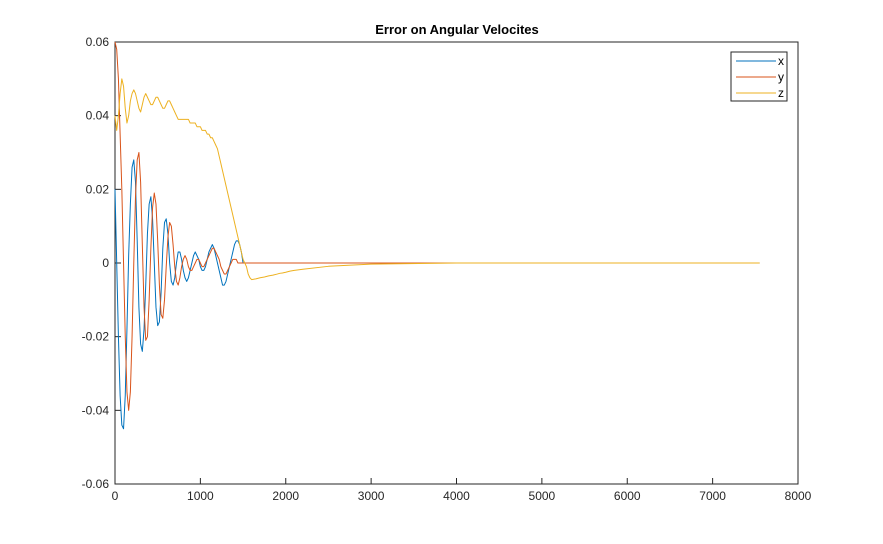 This screenshot has width=883, height=544. What do you see at coordinates (115, 496) in the screenshot?
I see `x-tick-label: 0` at bounding box center [115, 496].